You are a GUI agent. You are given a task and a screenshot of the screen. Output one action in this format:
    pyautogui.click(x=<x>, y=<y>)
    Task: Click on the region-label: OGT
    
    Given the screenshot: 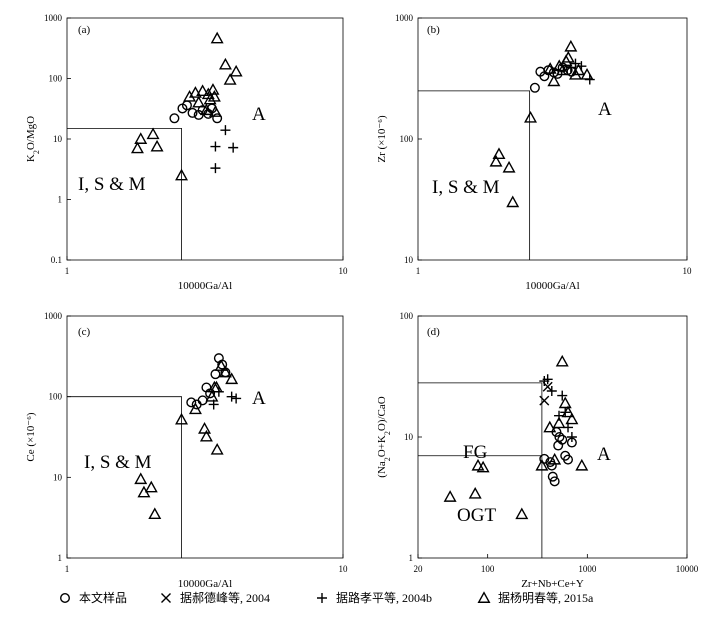 What is the action you would take?
    pyautogui.click(x=476, y=515)
    